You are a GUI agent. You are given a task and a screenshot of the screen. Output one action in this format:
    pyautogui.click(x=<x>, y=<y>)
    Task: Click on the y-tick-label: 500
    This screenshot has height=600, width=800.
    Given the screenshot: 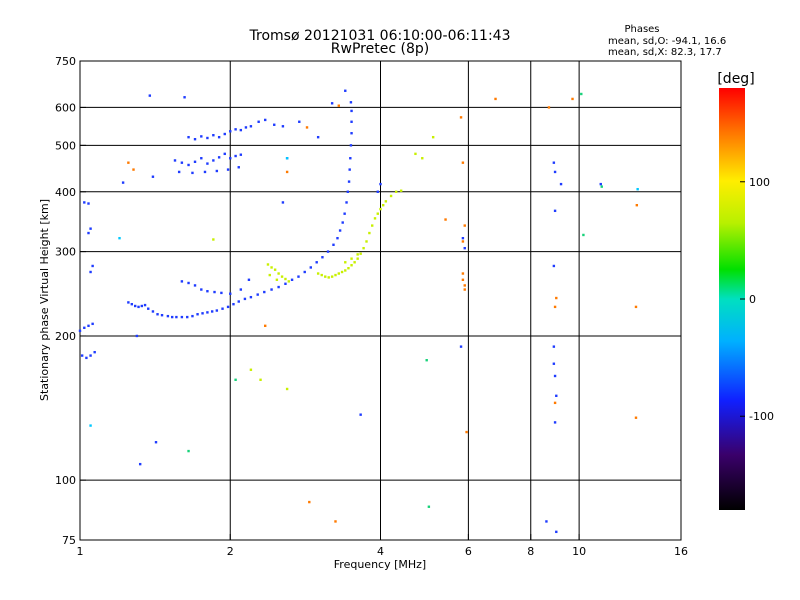 What is the action you would take?
    pyautogui.click(x=65, y=145)
    